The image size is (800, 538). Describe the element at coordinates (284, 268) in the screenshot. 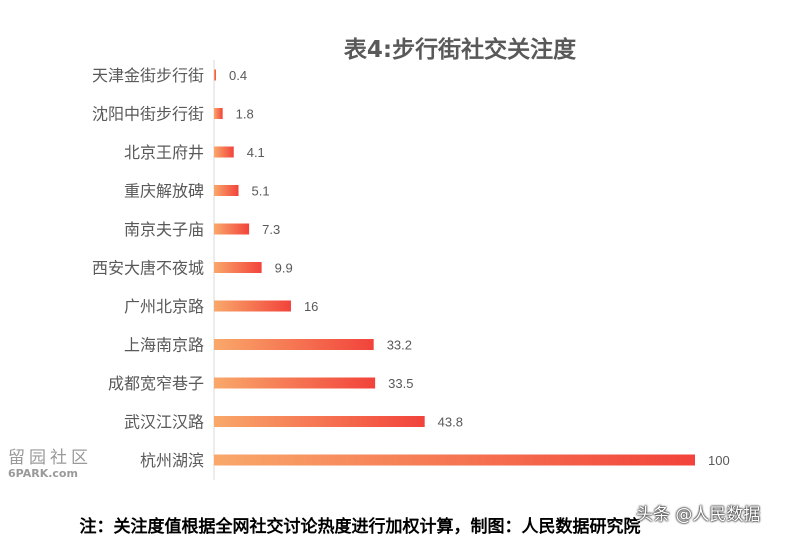

I see `data-label: 9.9` at that location.